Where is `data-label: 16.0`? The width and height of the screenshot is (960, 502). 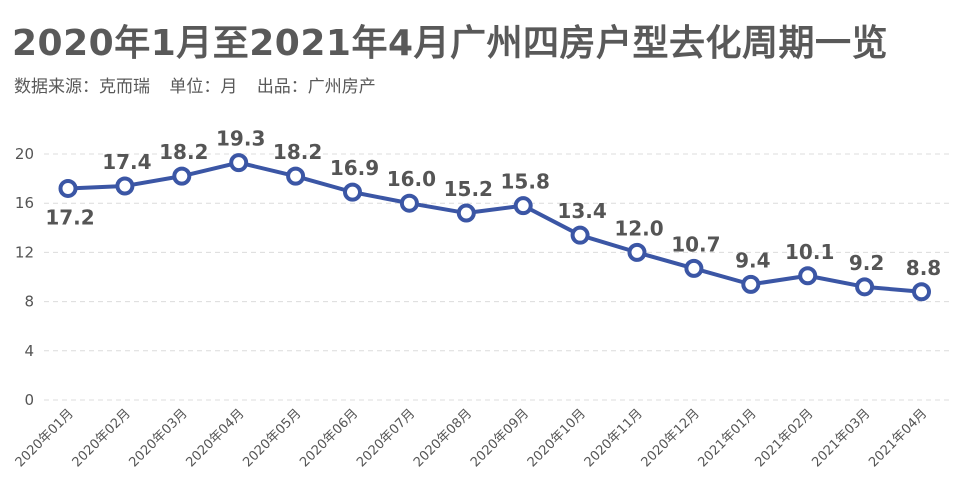
data-label: 16.0 is located at coordinates (411, 179).